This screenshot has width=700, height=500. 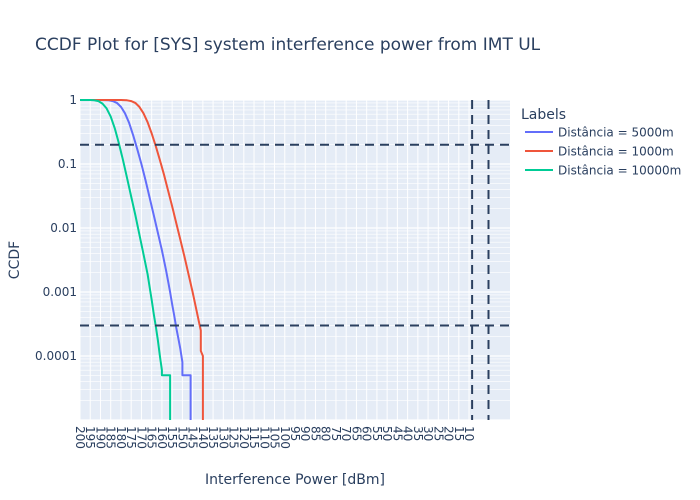 I want to click on legend-item-5000m: Distância = 5000m, so click(x=599, y=133).